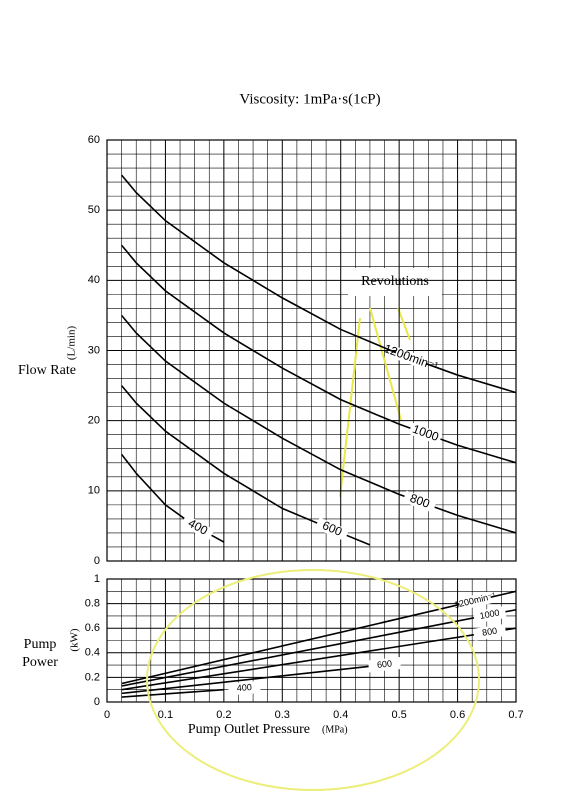 This screenshot has height=800, width=566. I want to click on x-tick-label: 0.5, so click(398, 715).